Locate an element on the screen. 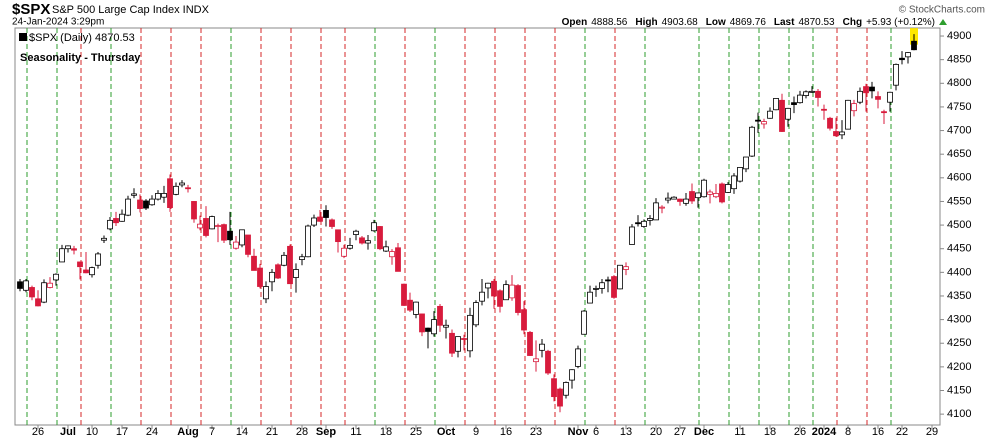 This screenshot has height=438, width=990. up-arrow is located at coordinates (943, 22).